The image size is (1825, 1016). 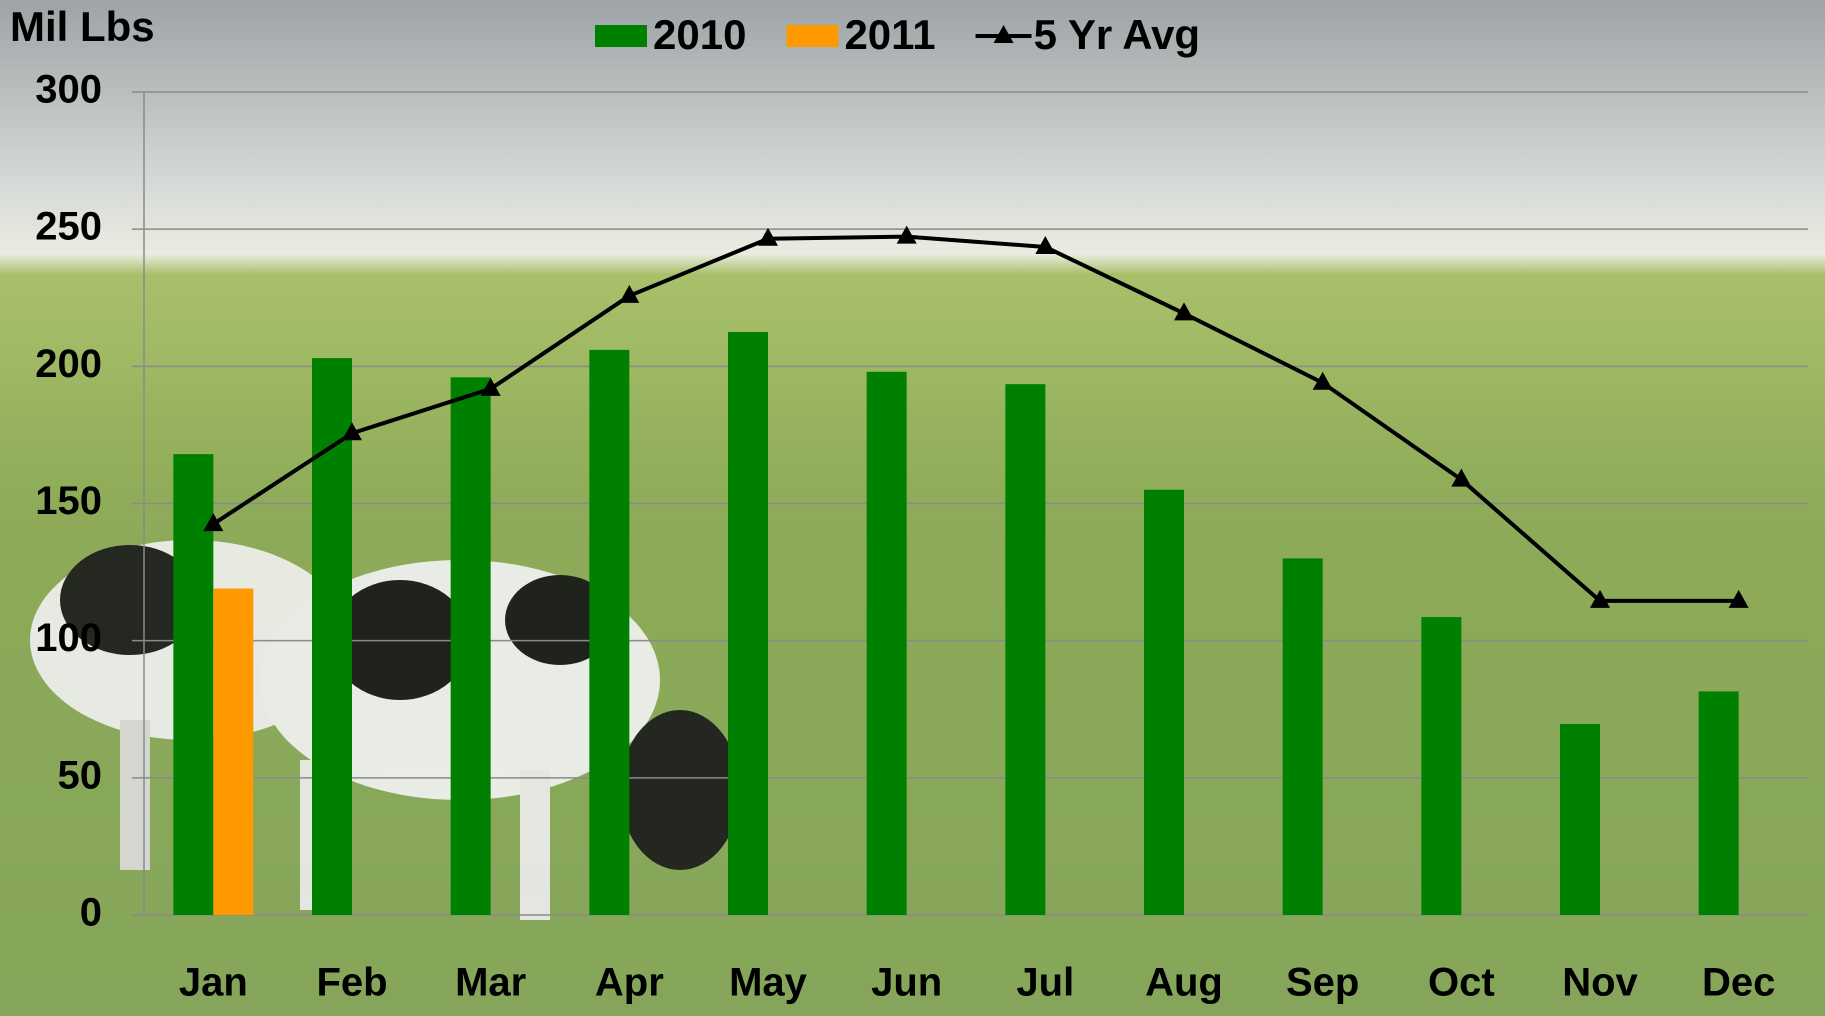 What do you see at coordinates (80, 775) in the screenshot?
I see `y-tick-label: 50` at bounding box center [80, 775].